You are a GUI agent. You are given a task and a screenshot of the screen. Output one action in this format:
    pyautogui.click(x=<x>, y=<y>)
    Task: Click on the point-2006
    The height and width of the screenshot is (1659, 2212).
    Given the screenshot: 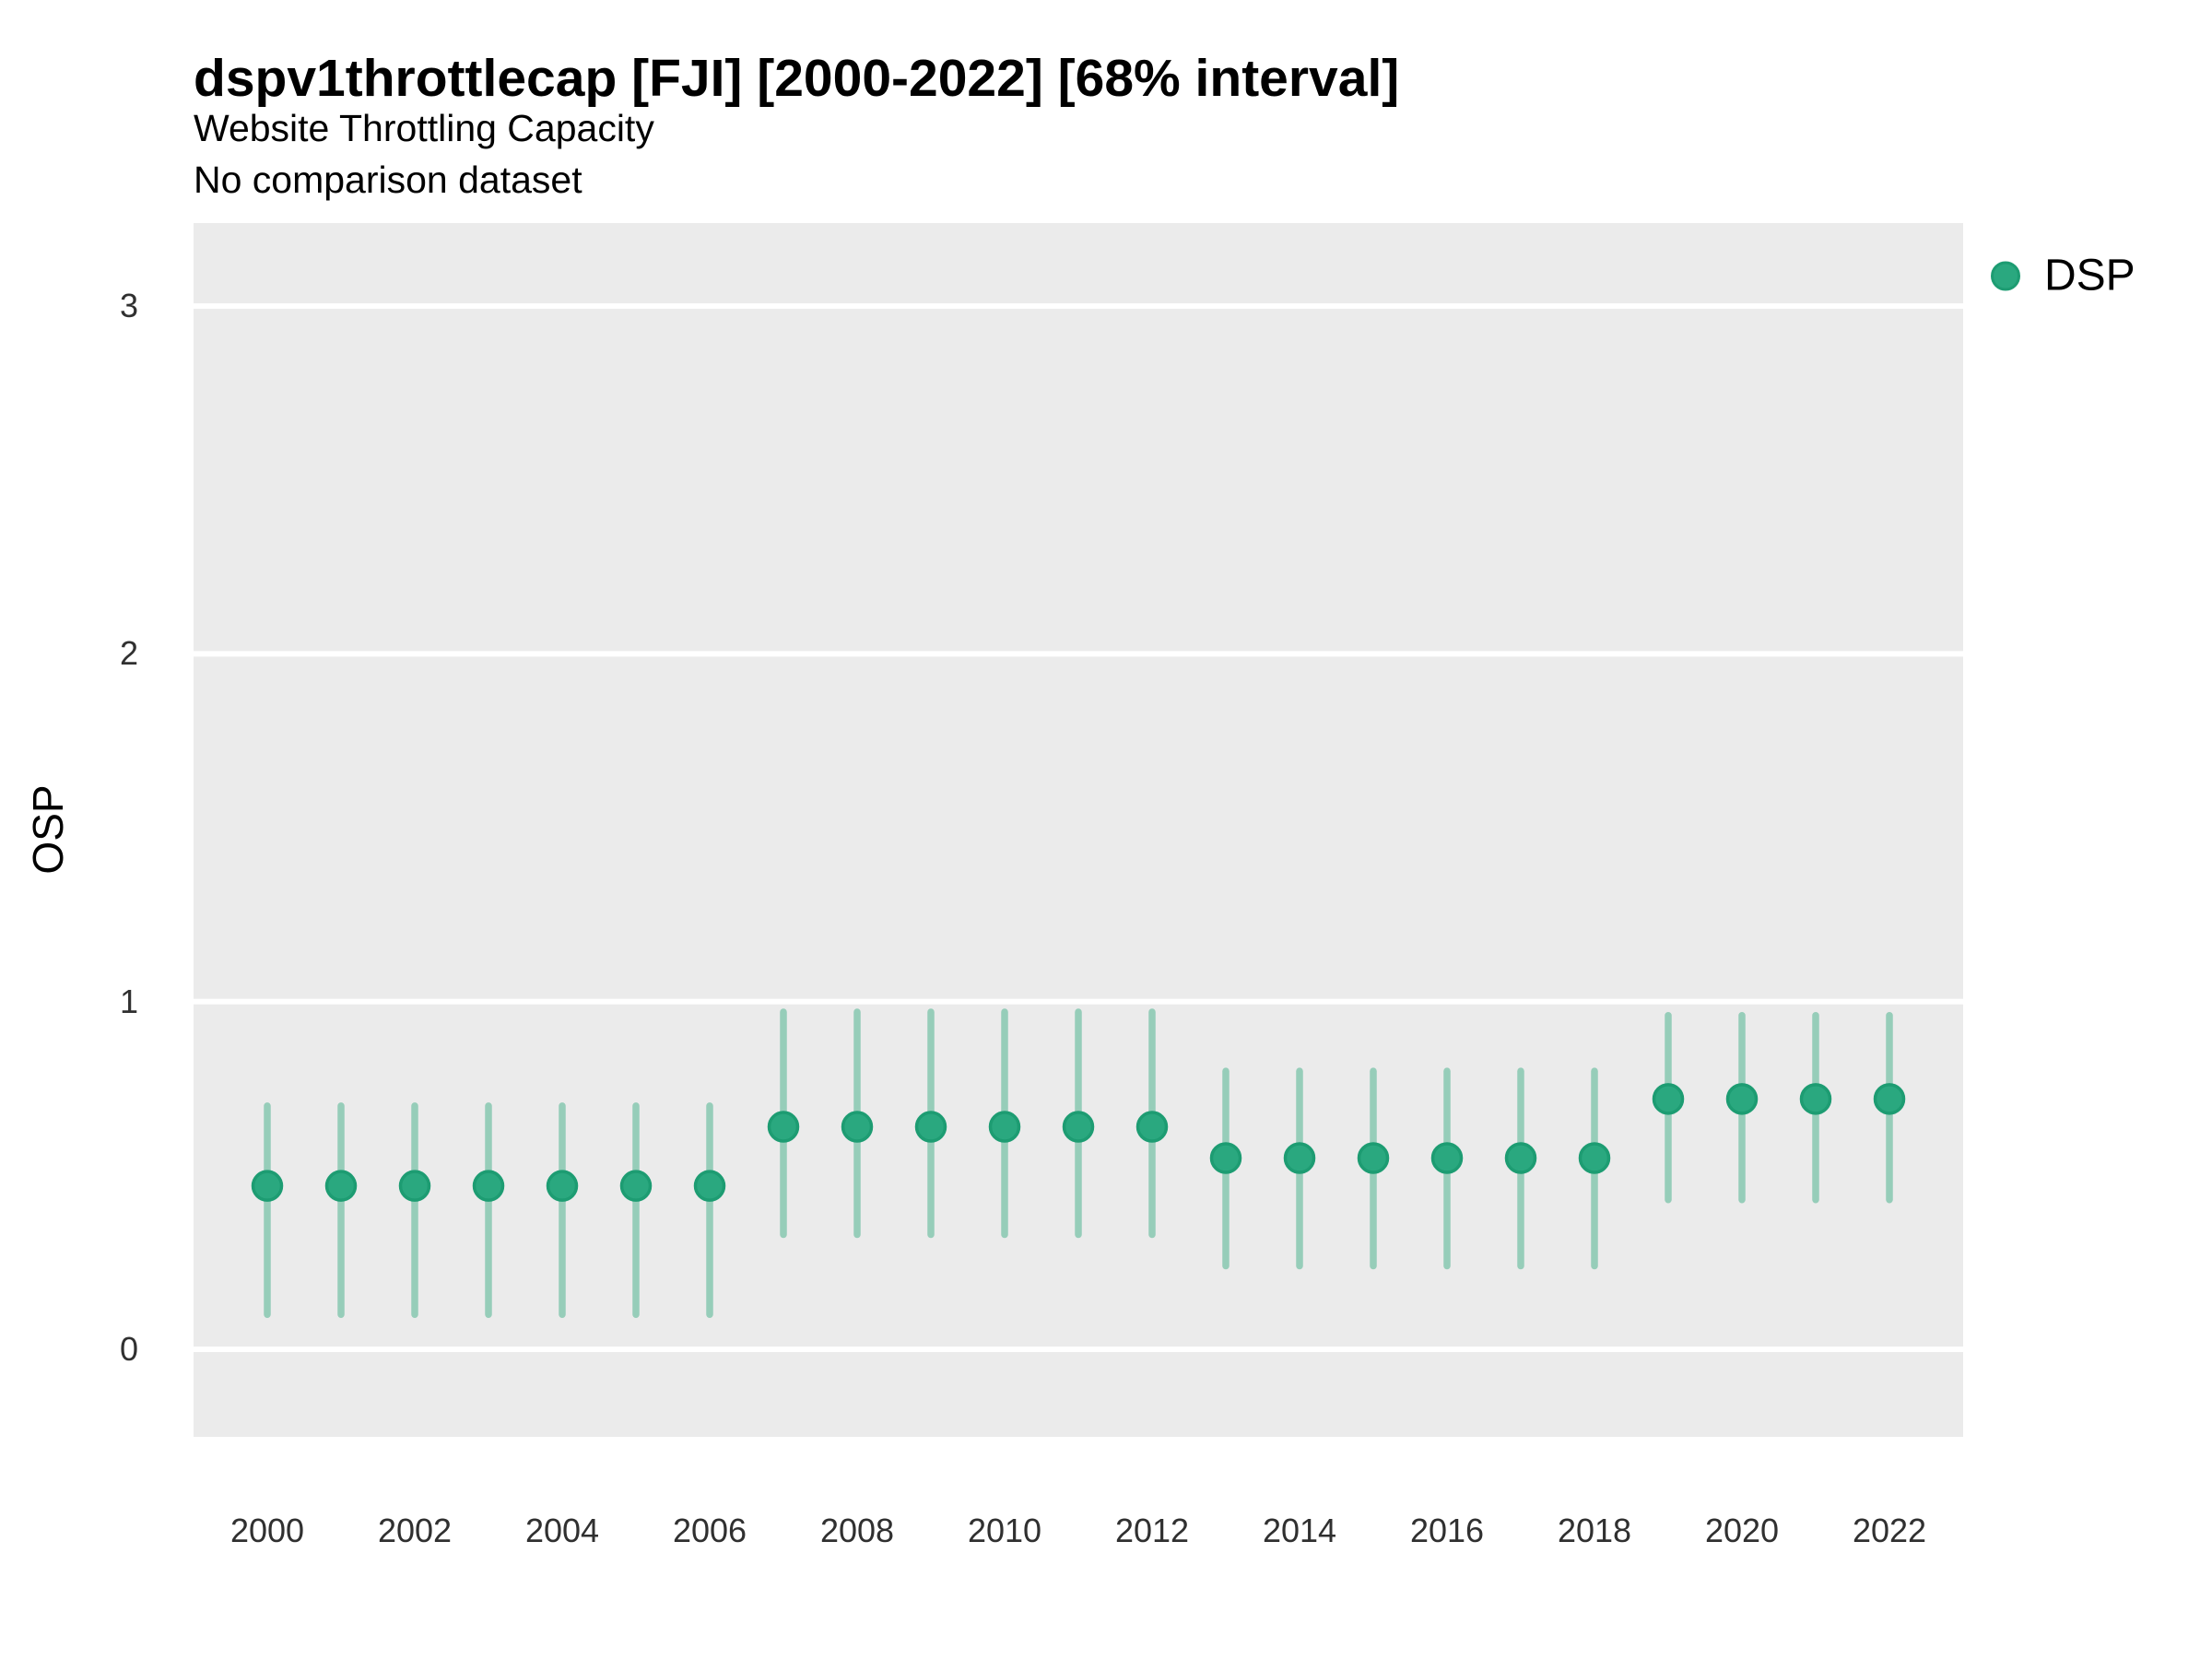 What is the action you would take?
    pyautogui.click(x=709, y=1186)
    